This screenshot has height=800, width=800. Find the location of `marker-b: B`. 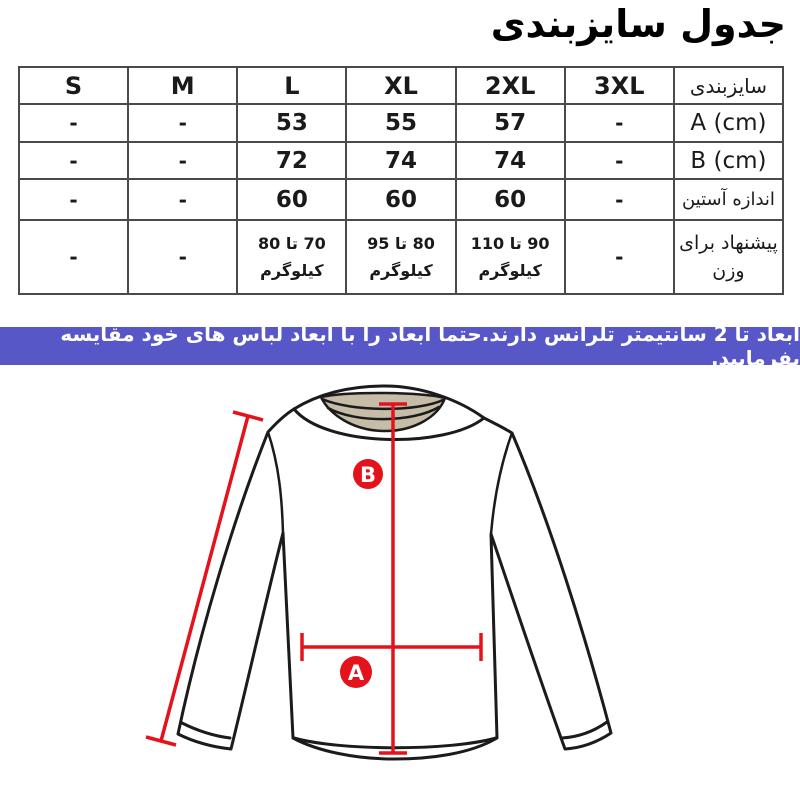

marker-b: B is located at coordinates (368, 474).